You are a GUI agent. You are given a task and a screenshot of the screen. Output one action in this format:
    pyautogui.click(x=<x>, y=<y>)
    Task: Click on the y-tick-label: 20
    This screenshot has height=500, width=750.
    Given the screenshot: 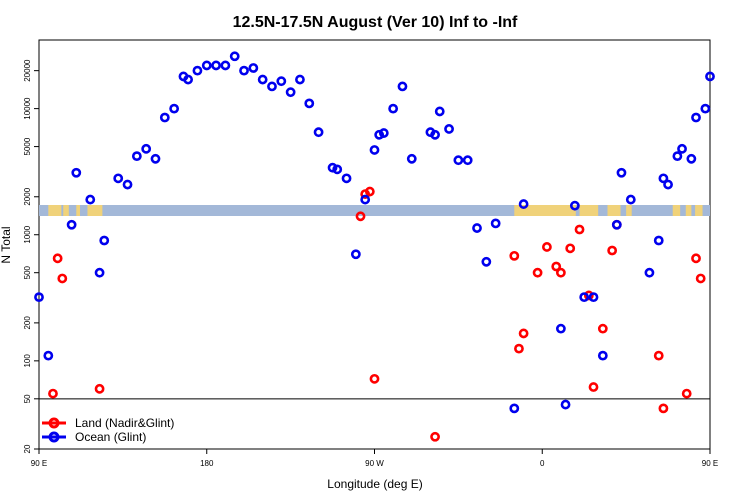 What is the action you would take?
    pyautogui.click(x=27, y=448)
    